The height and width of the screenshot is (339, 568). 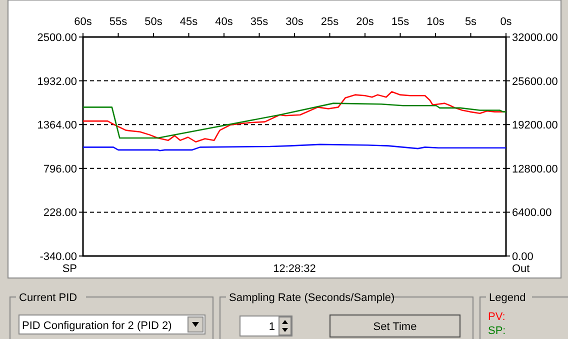 I want to click on y2-tick-label: 0.00, so click(x=523, y=257).